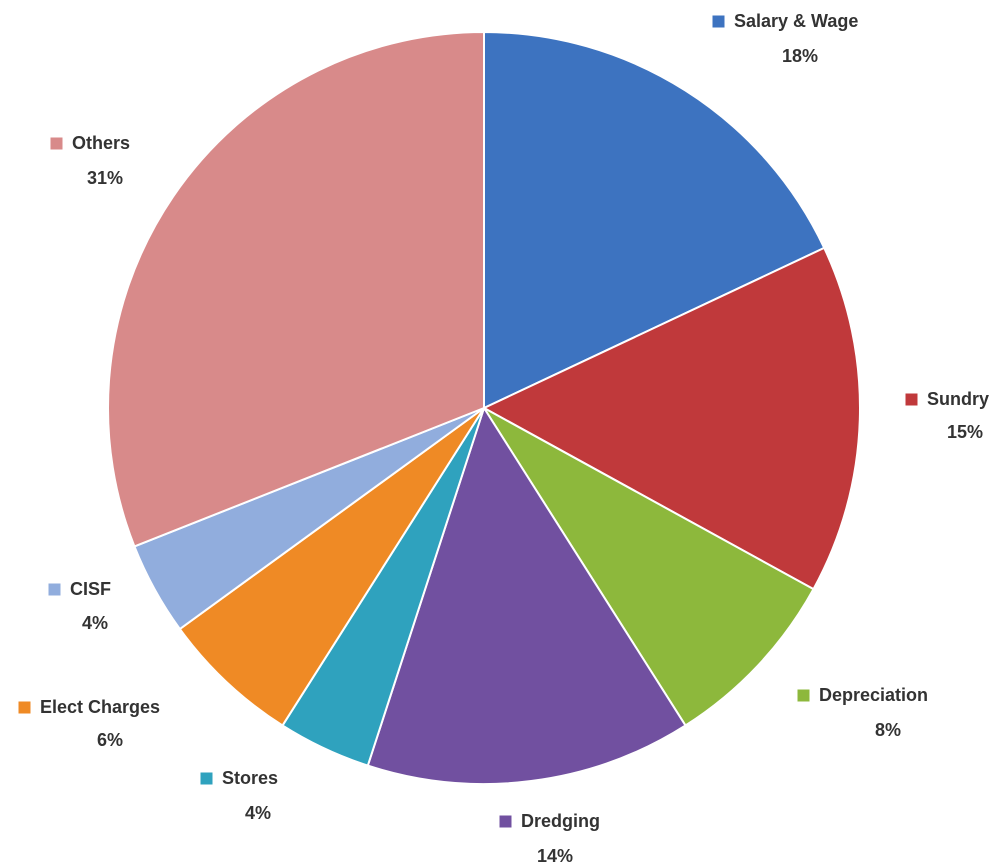  What do you see at coordinates (555, 856) in the screenshot?
I see `value-label: 14%` at bounding box center [555, 856].